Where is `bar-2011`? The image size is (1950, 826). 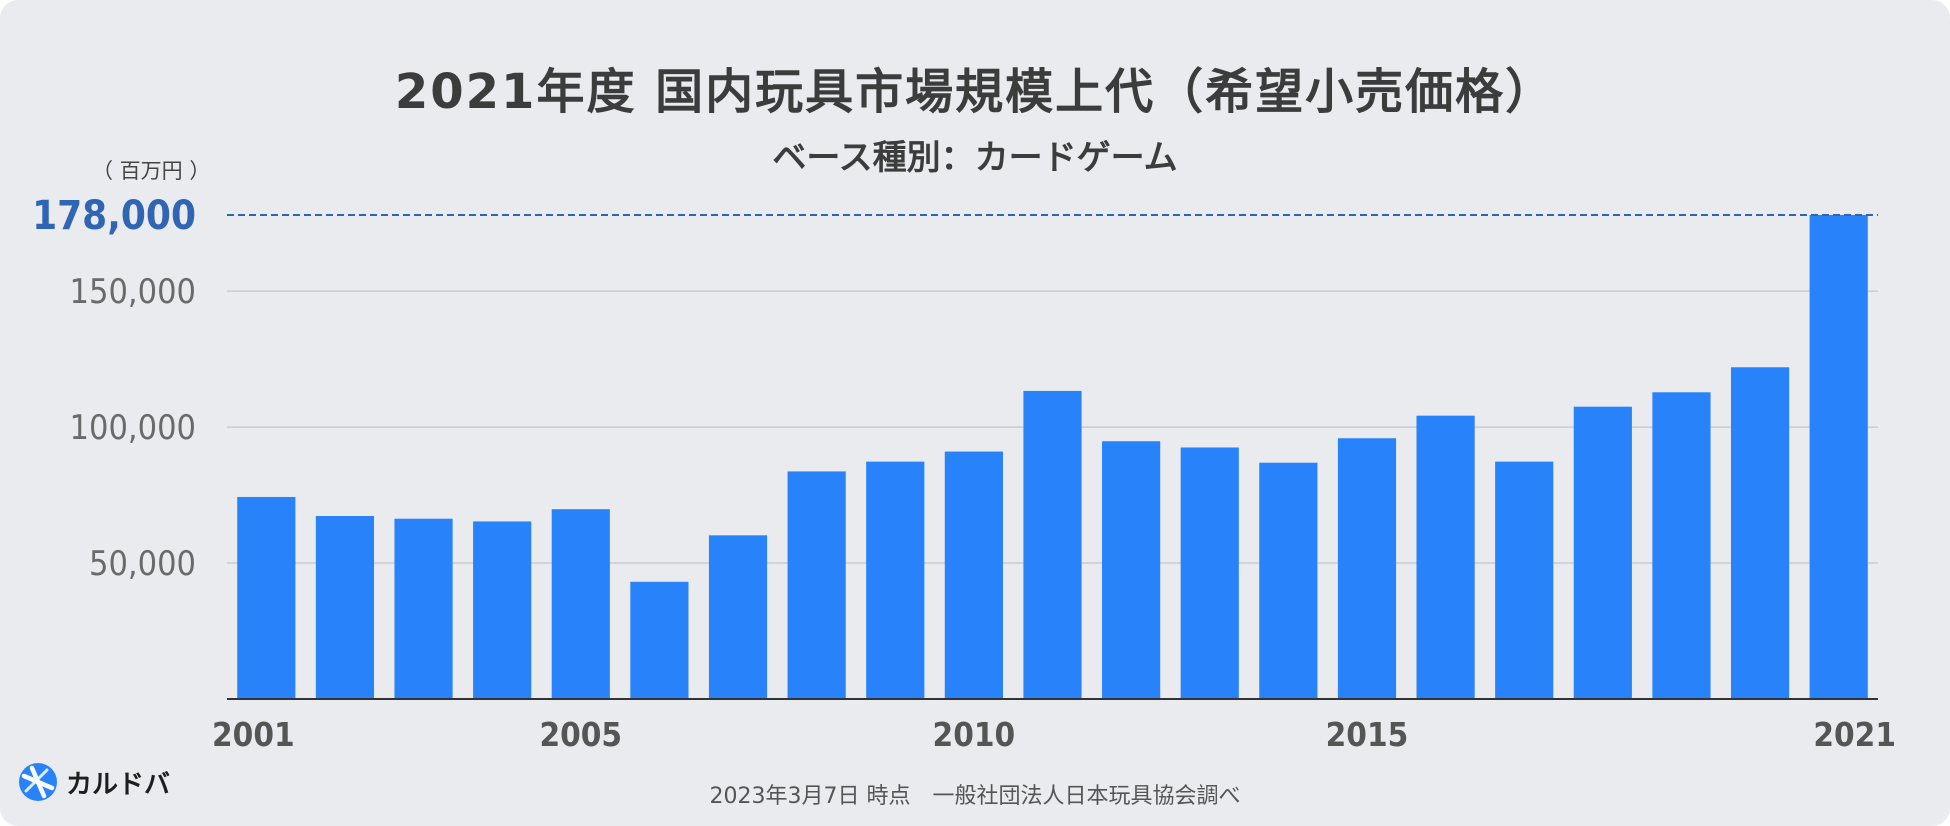 bar-2011 is located at coordinates (1052, 544).